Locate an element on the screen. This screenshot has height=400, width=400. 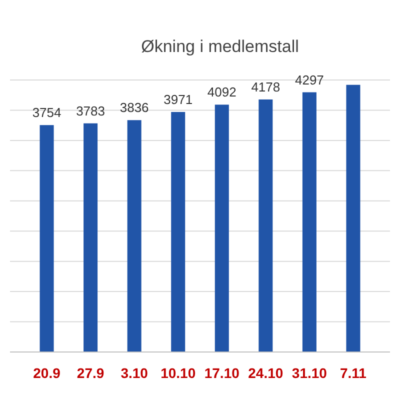
data-label: 4092 is located at coordinates (221, 92).